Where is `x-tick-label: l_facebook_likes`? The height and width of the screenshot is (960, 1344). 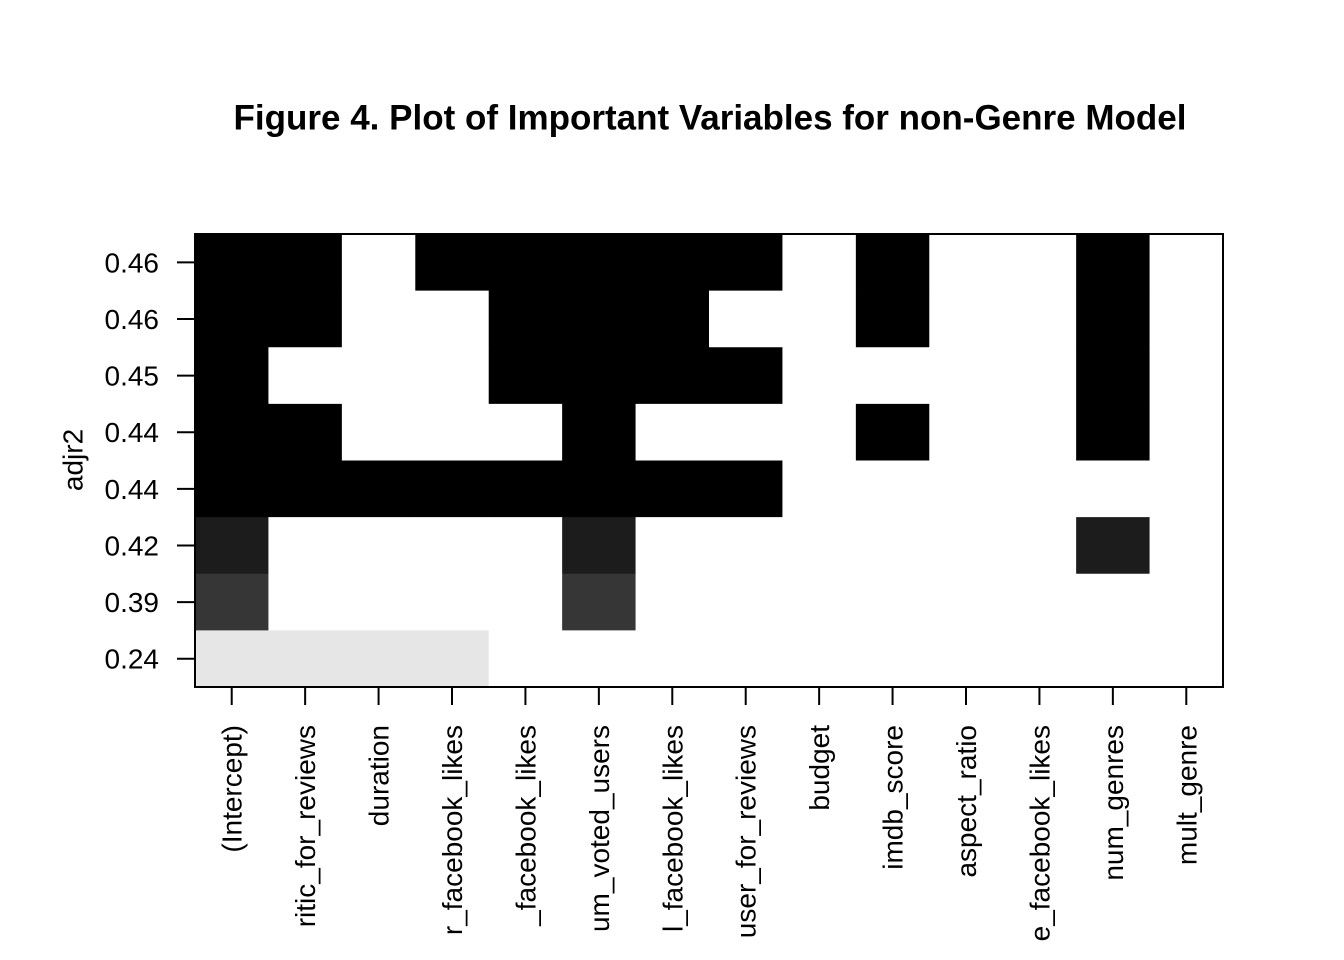
x-tick-label: l_facebook_likes is located at coordinates (672, 828).